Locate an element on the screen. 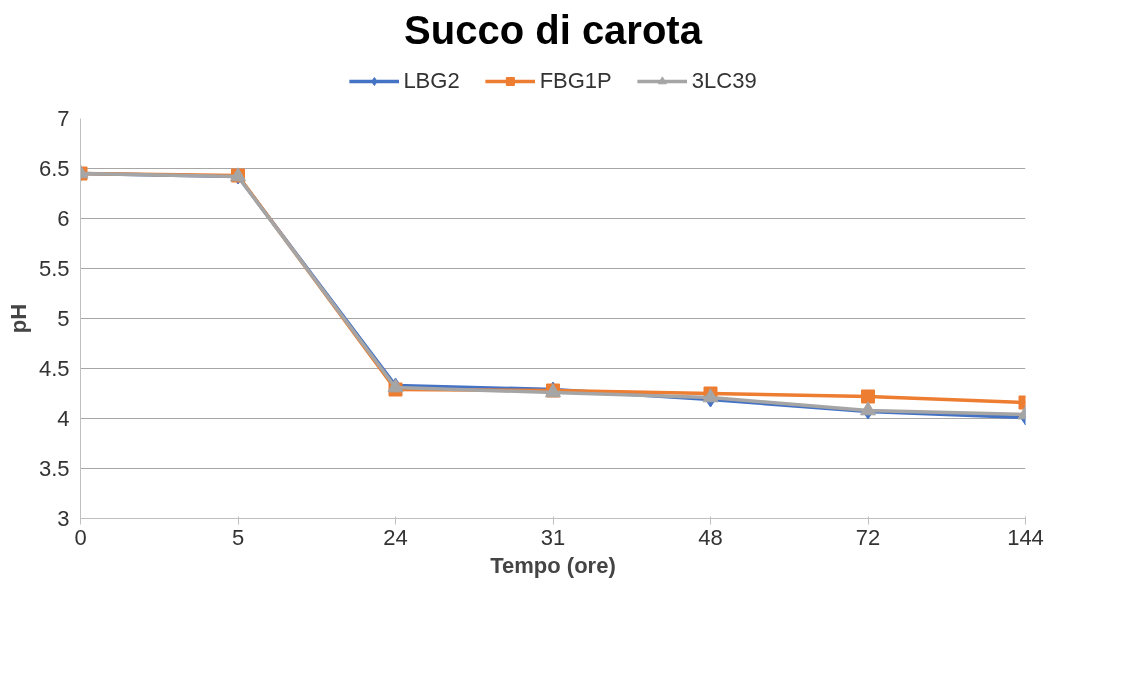  x-tick-label: 72 is located at coordinates (868, 537).